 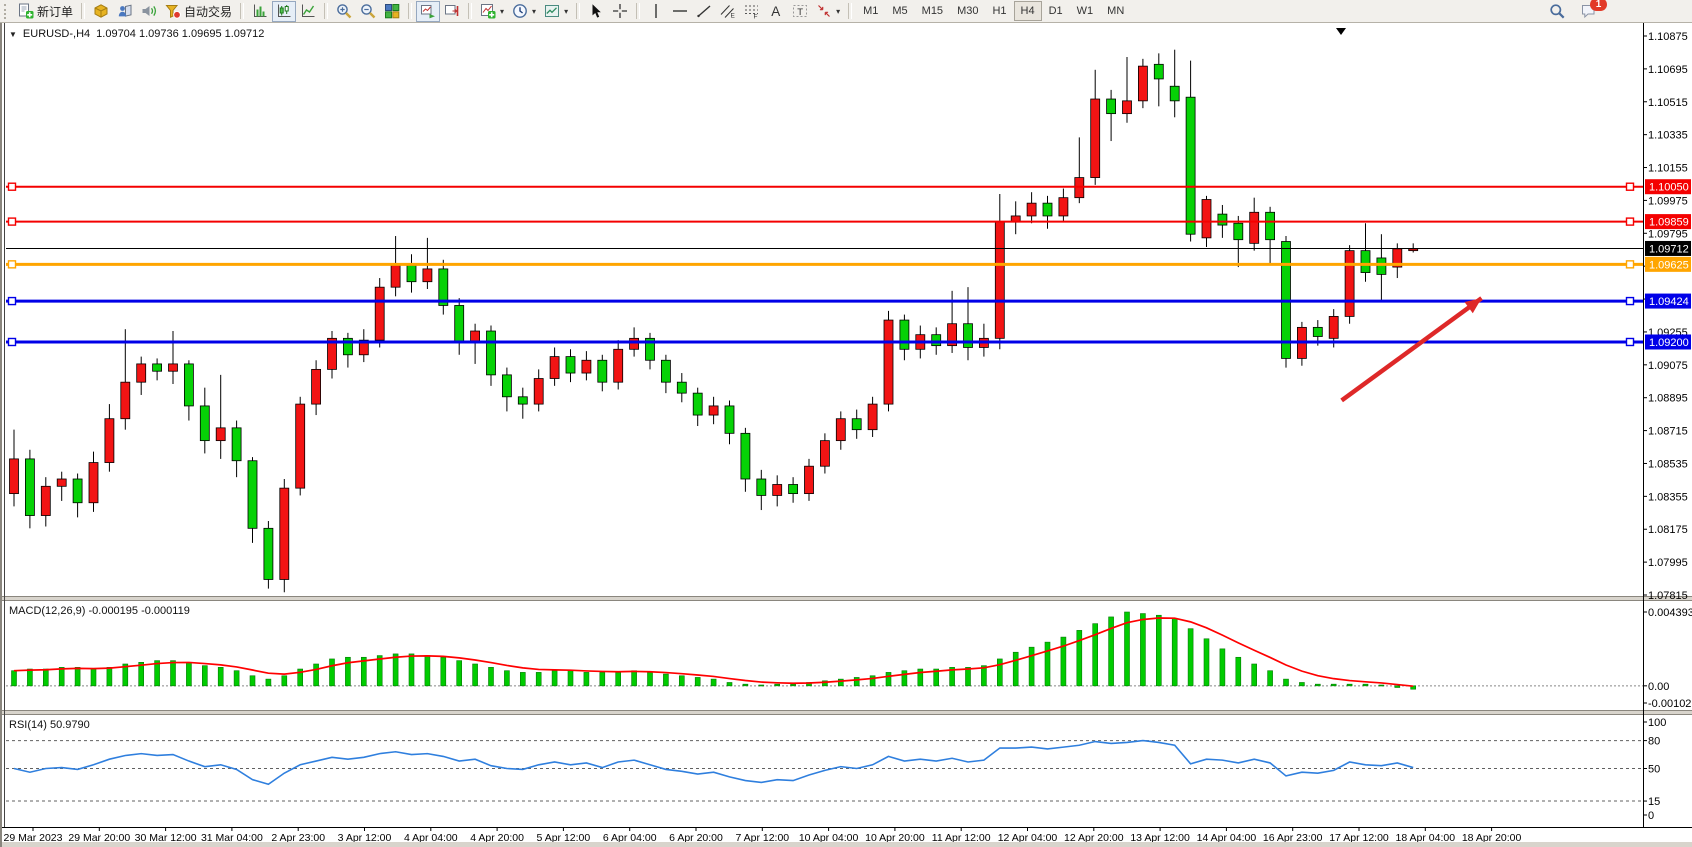 What do you see at coordinates (368, 11) in the screenshot?
I see `zoom-out-button` at bounding box center [368, 11].